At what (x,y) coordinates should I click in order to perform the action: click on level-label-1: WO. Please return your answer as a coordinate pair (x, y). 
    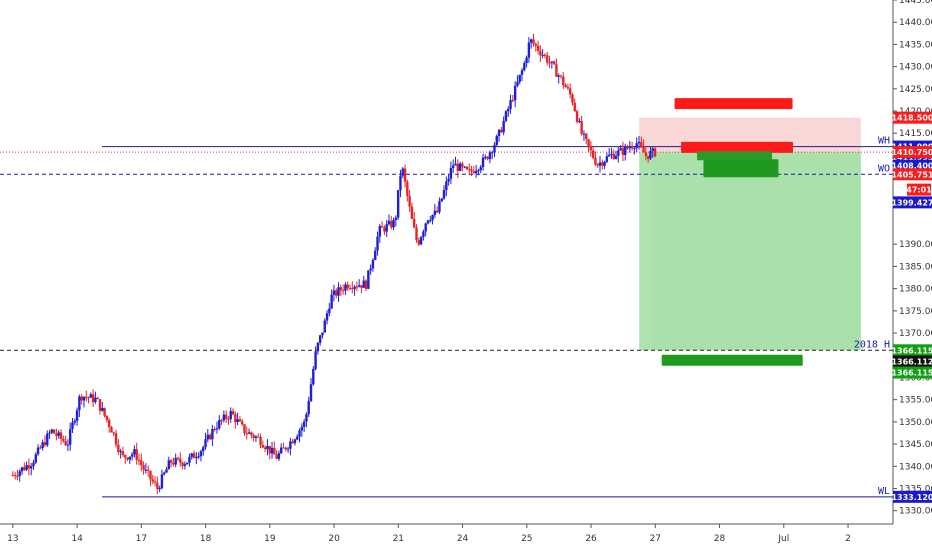
    Looking at the image, I should click on (884, 168).